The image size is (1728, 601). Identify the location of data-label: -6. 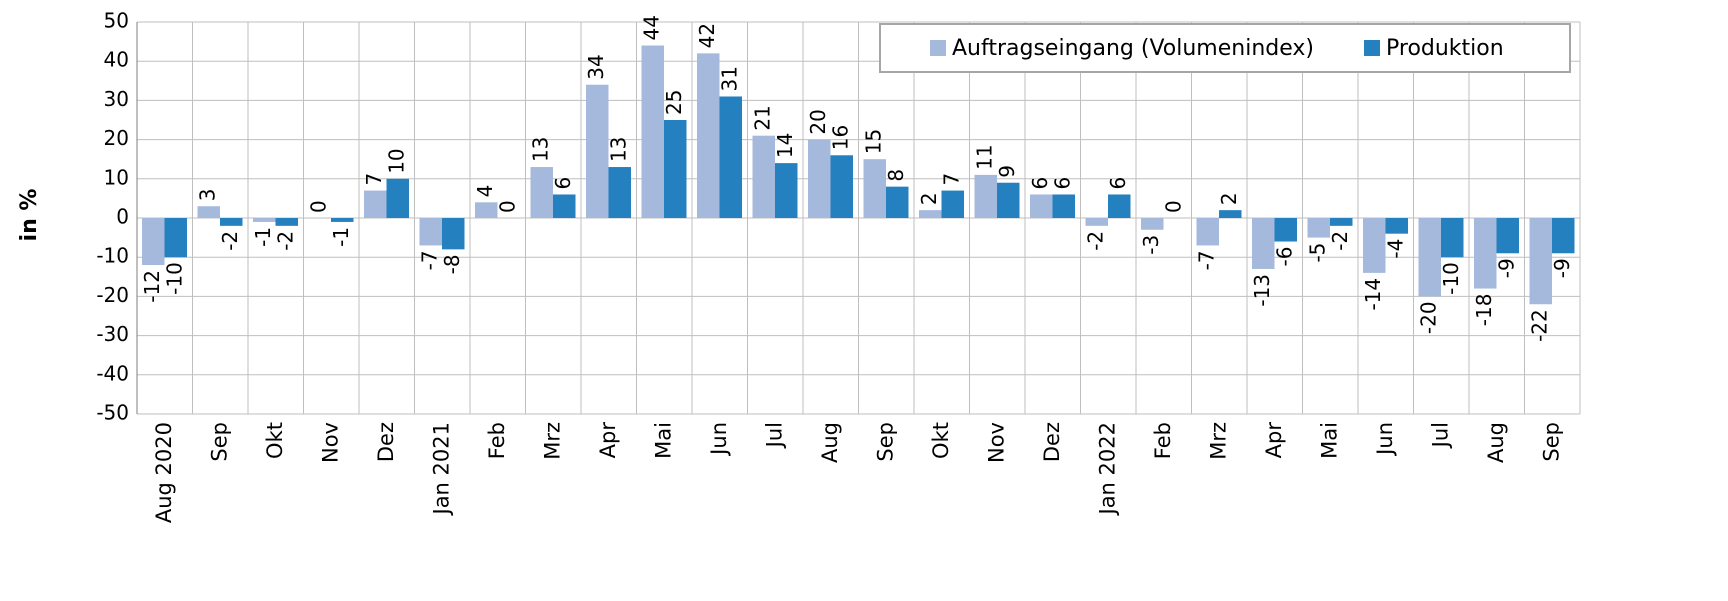
(1284, 257).